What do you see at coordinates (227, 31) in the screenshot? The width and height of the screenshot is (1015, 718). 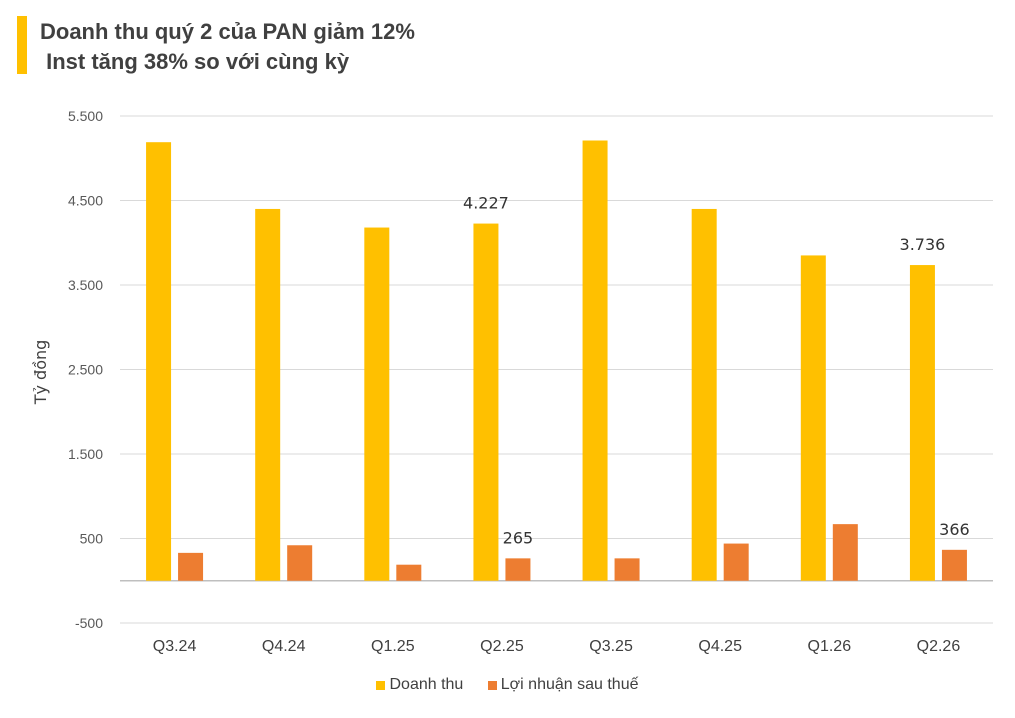 I see `title-line-1: Doanh thu quý 2 của PAN giảm 12%` at bounding box center [227, 31].